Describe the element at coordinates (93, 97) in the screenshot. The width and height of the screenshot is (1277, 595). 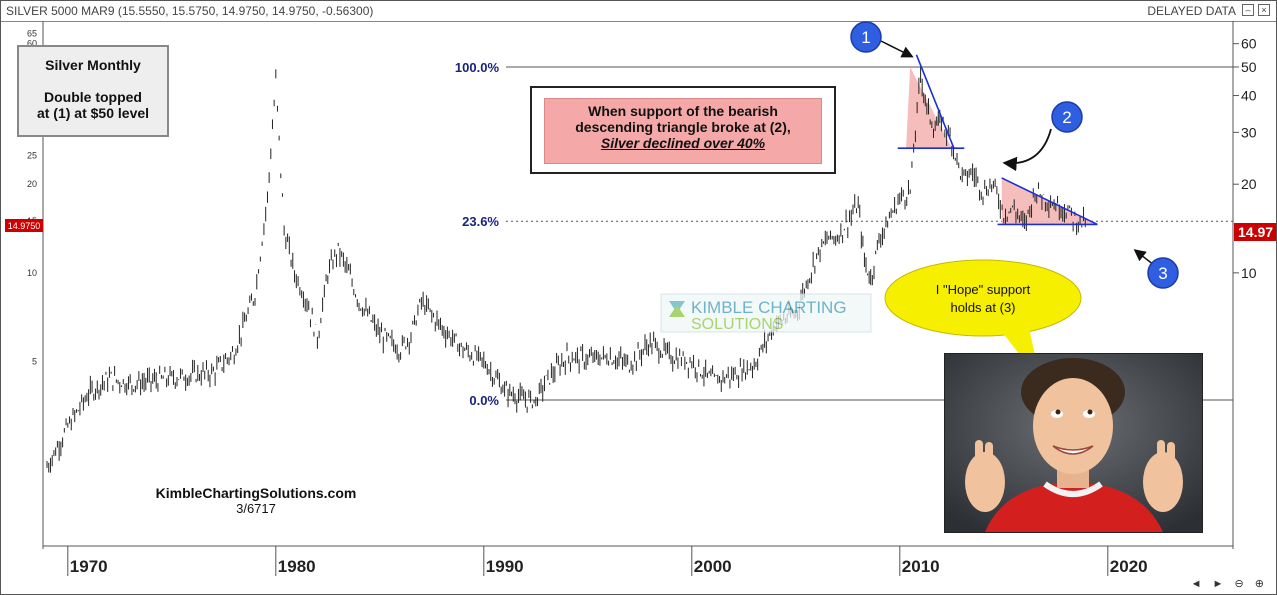
I see `note-line2: Double topped` at that location.